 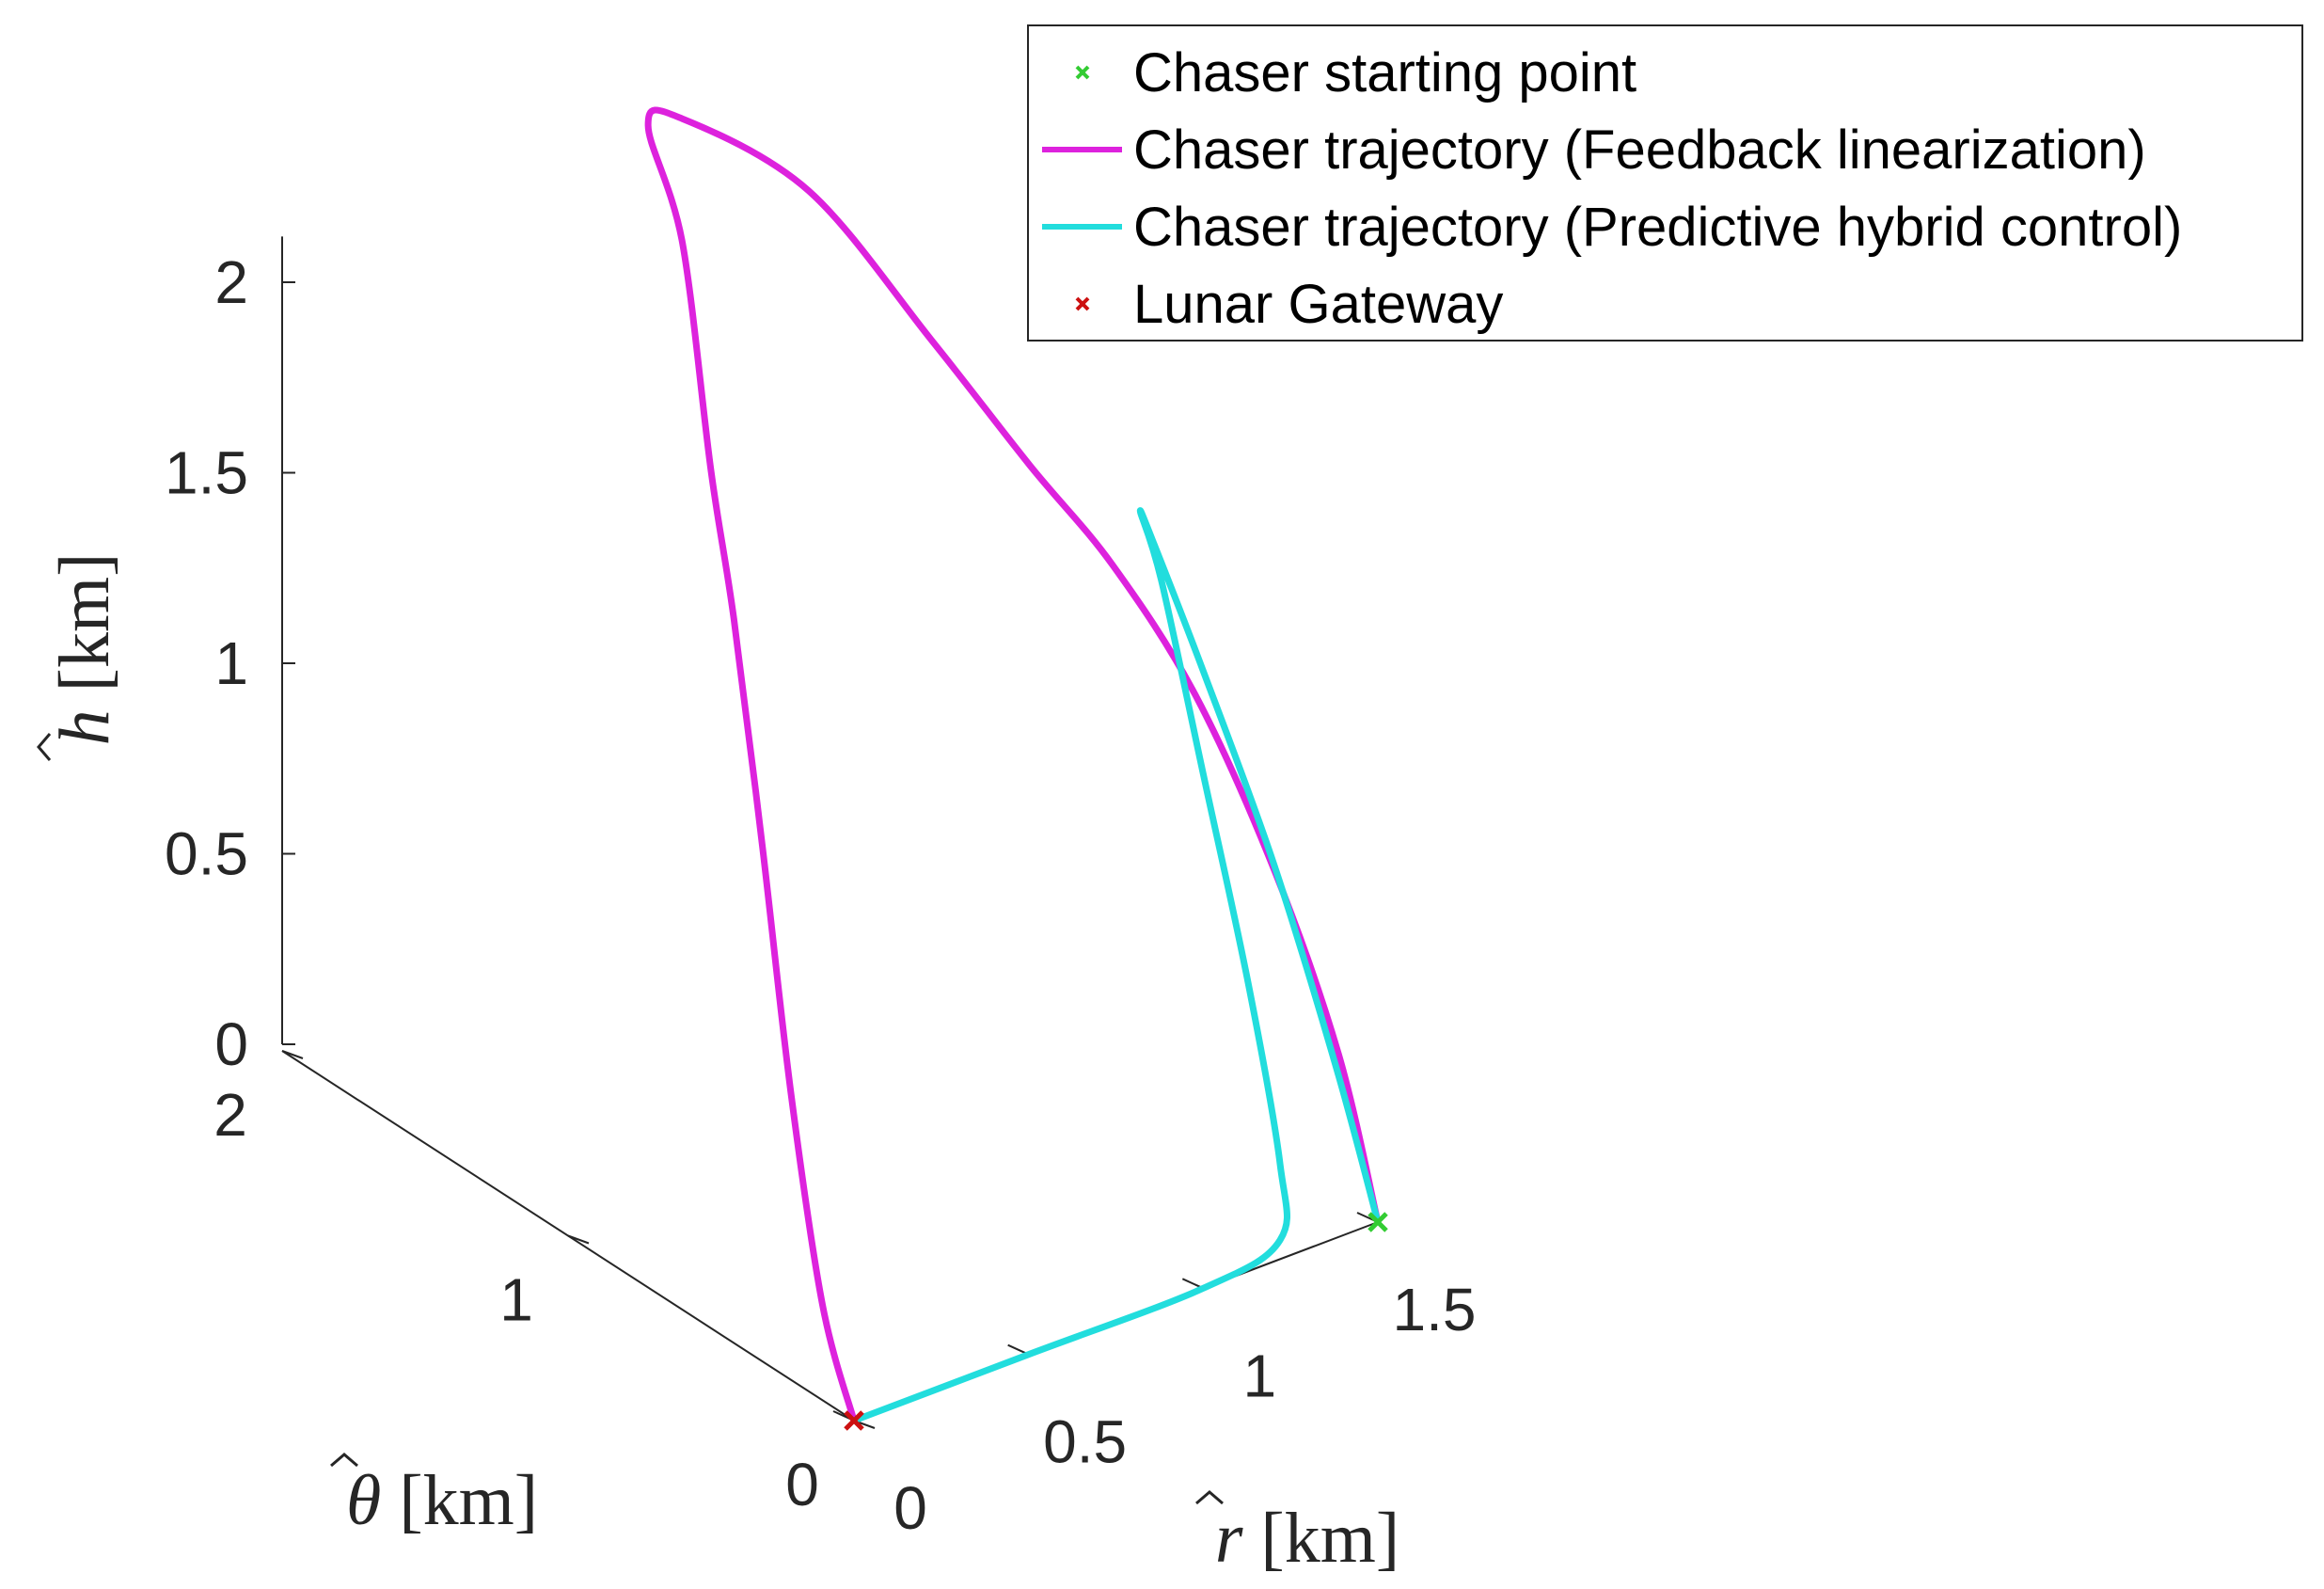 What do you see at coordinates (84, 650) in the screenshot?
I see `svg-text: h [km]` at bounding box center [84, 650].